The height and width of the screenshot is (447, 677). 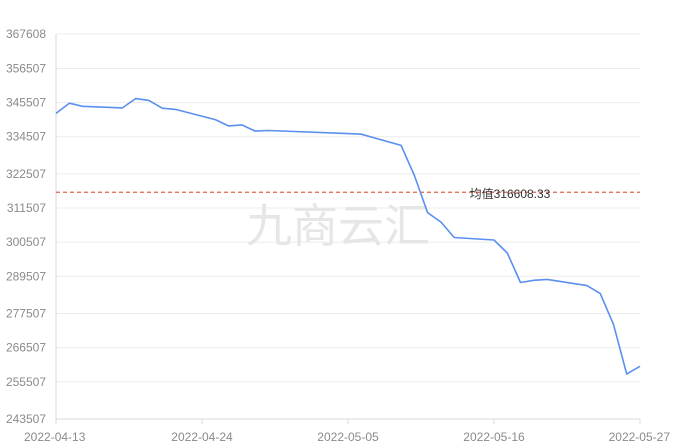 What do you see at coordinates (26, 348) in the screenshot?
I see `y-tick-label: 266507` at bounding box center [26, 348].